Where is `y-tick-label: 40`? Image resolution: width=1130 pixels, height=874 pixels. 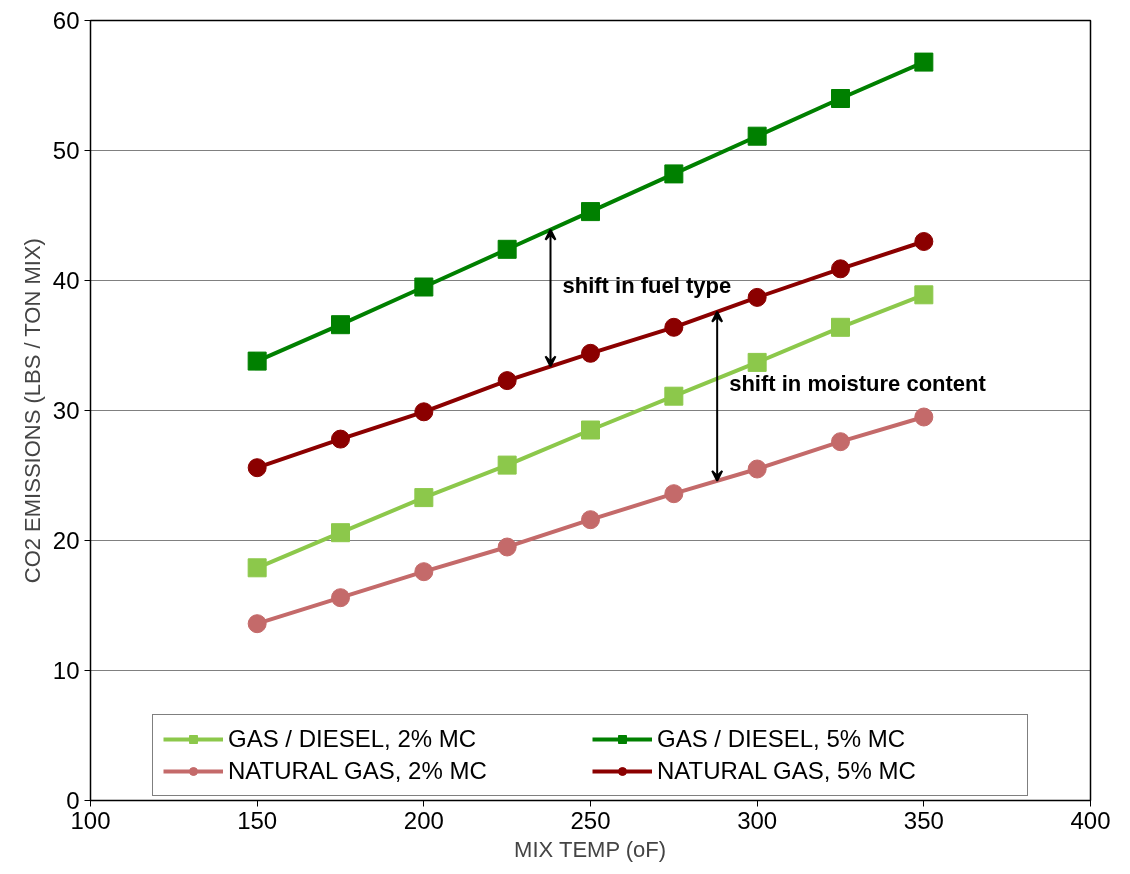 y-tick-label: 40 is located at coordinates (66, 280).